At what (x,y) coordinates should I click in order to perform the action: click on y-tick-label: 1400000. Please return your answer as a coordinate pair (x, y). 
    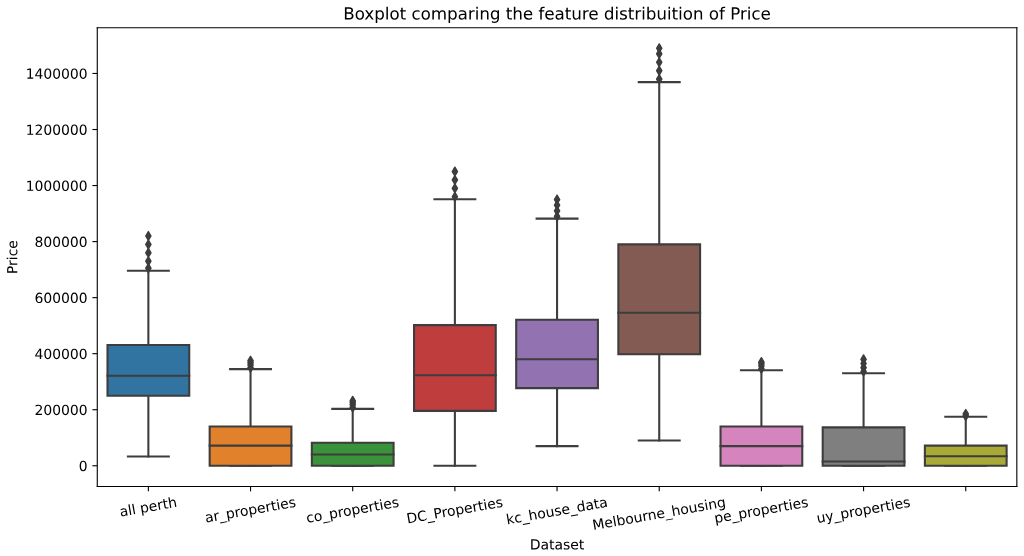
    Looking at the image, I should click on (57, 73).